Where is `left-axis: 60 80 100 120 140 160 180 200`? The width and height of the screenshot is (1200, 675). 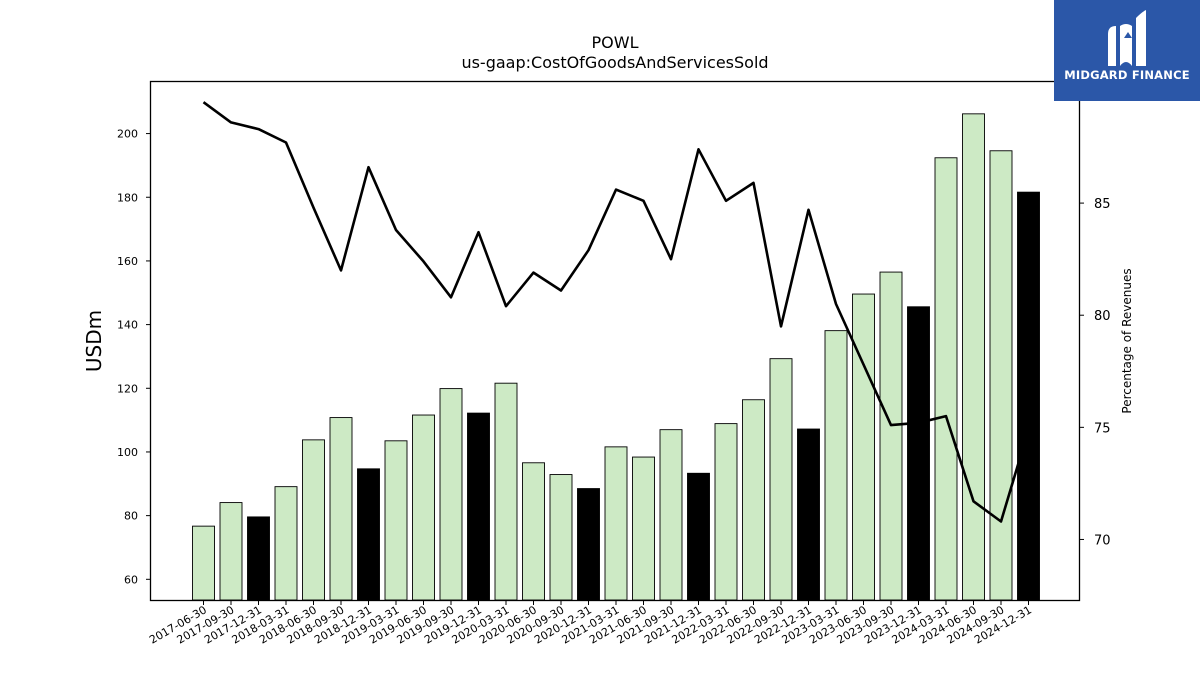
left-axis: 60 80 100 120 140 160 180 200 is located at coordinates (134, 357).